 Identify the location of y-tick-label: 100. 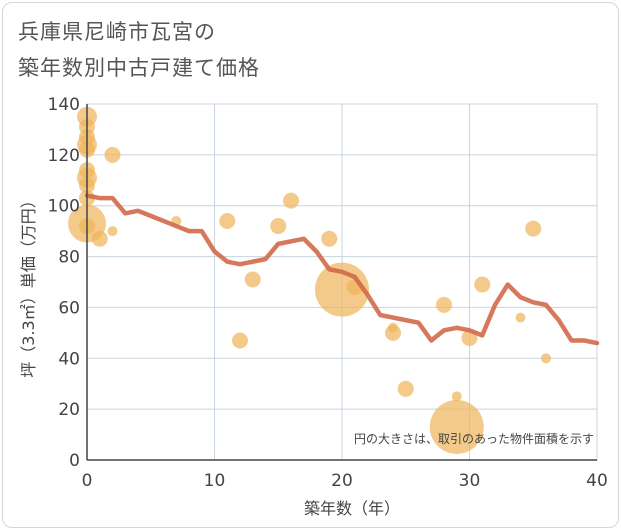
(64, 207).